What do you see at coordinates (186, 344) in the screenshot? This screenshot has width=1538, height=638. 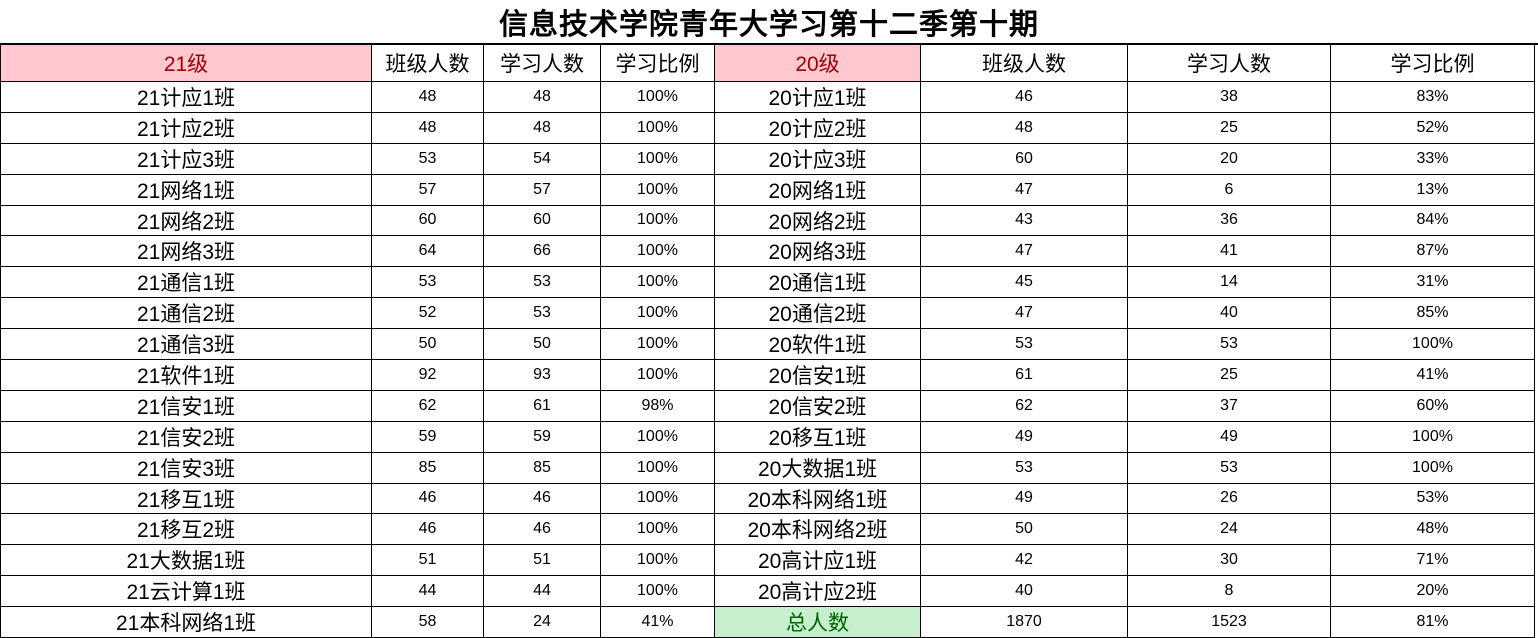 I see `class-name-cell: 21通信3班` at bounding box center [186, 344].